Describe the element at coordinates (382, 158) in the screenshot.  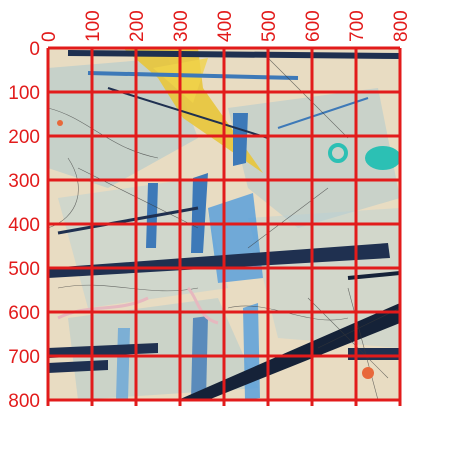
I see `teal-blob` at that location.